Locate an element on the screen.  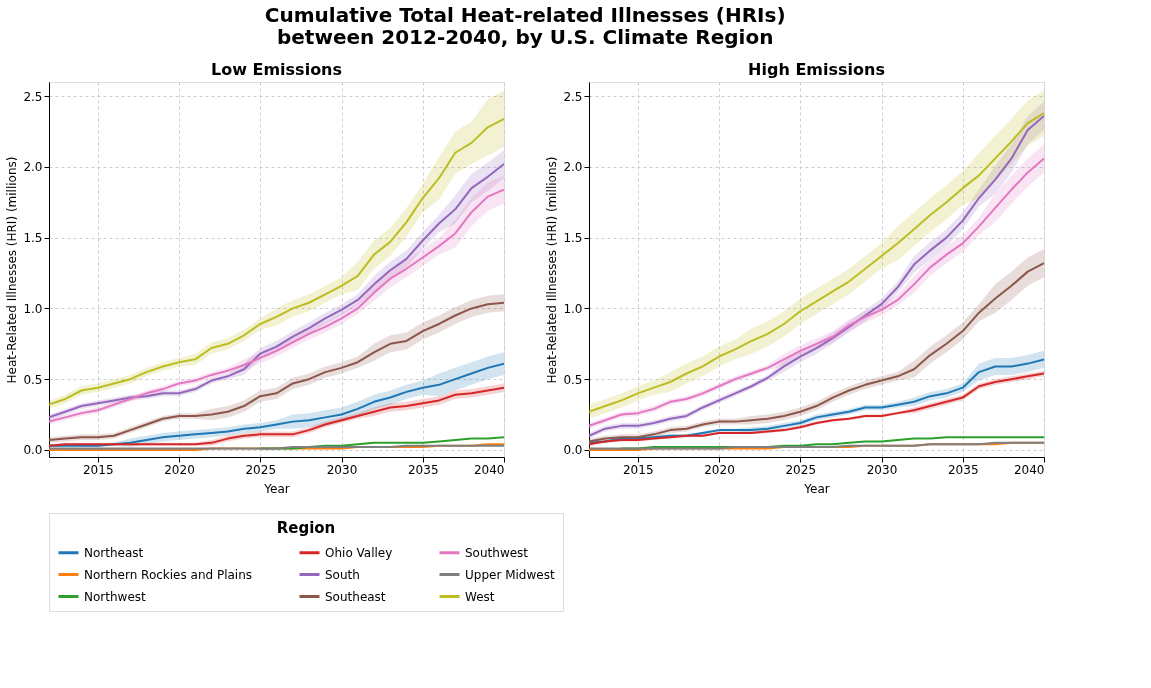
legend-label: Northwest is located at coordinates (115, 596).